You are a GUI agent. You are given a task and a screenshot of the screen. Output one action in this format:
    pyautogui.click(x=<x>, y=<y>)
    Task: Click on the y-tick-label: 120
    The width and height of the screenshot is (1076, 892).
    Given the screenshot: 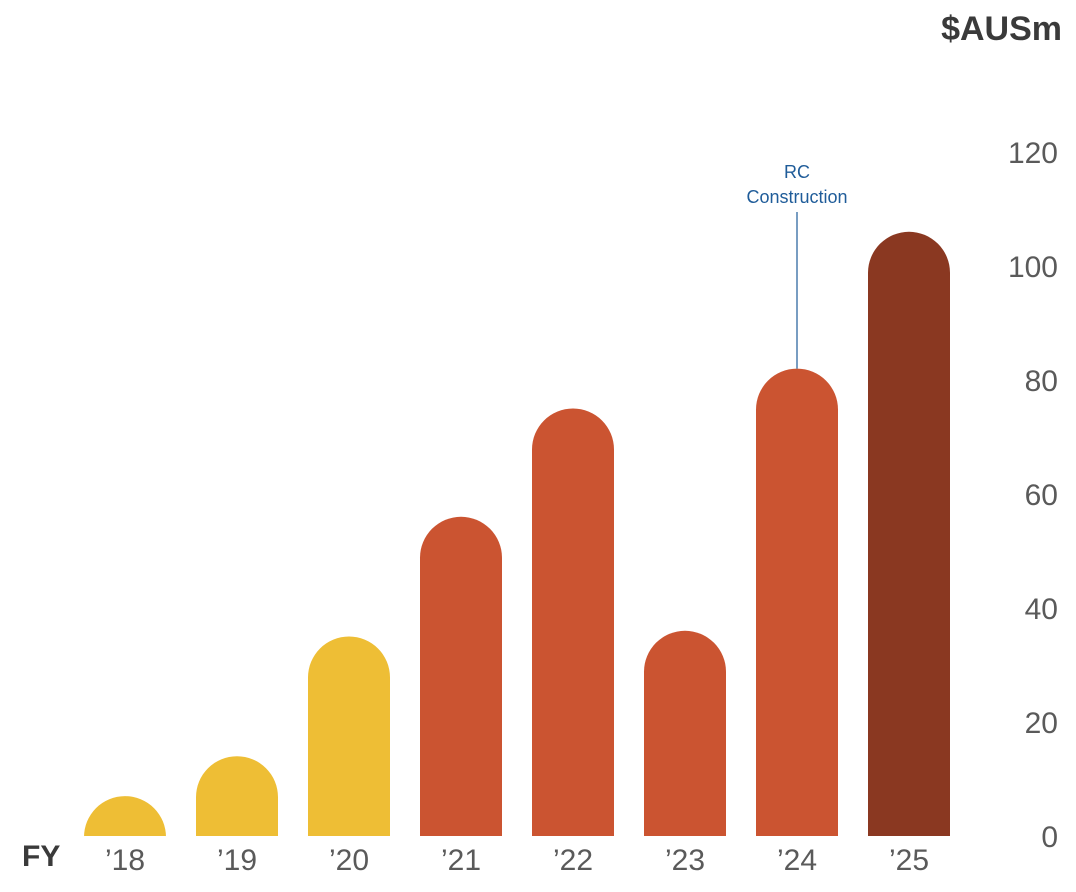 What is the action you would take?
    pyautogui.click(x=1033, y=153)
    